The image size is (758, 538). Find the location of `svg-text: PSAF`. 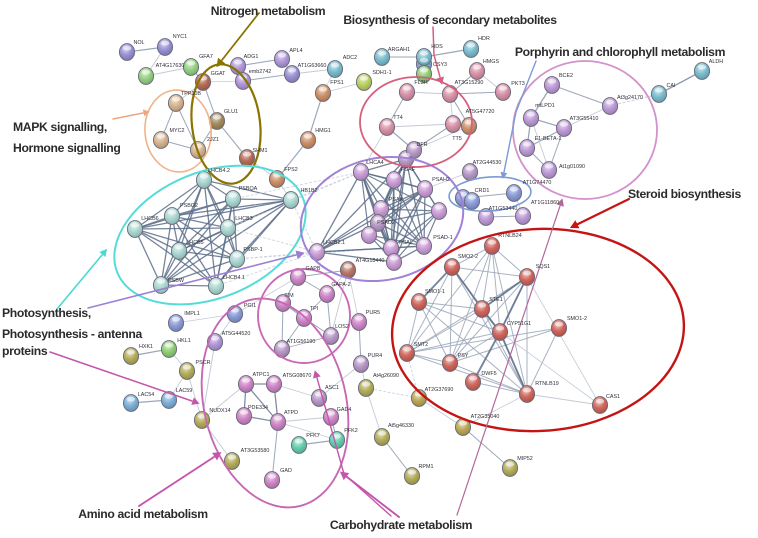

svg-text: PSAF is located at coordinates (408, 170).